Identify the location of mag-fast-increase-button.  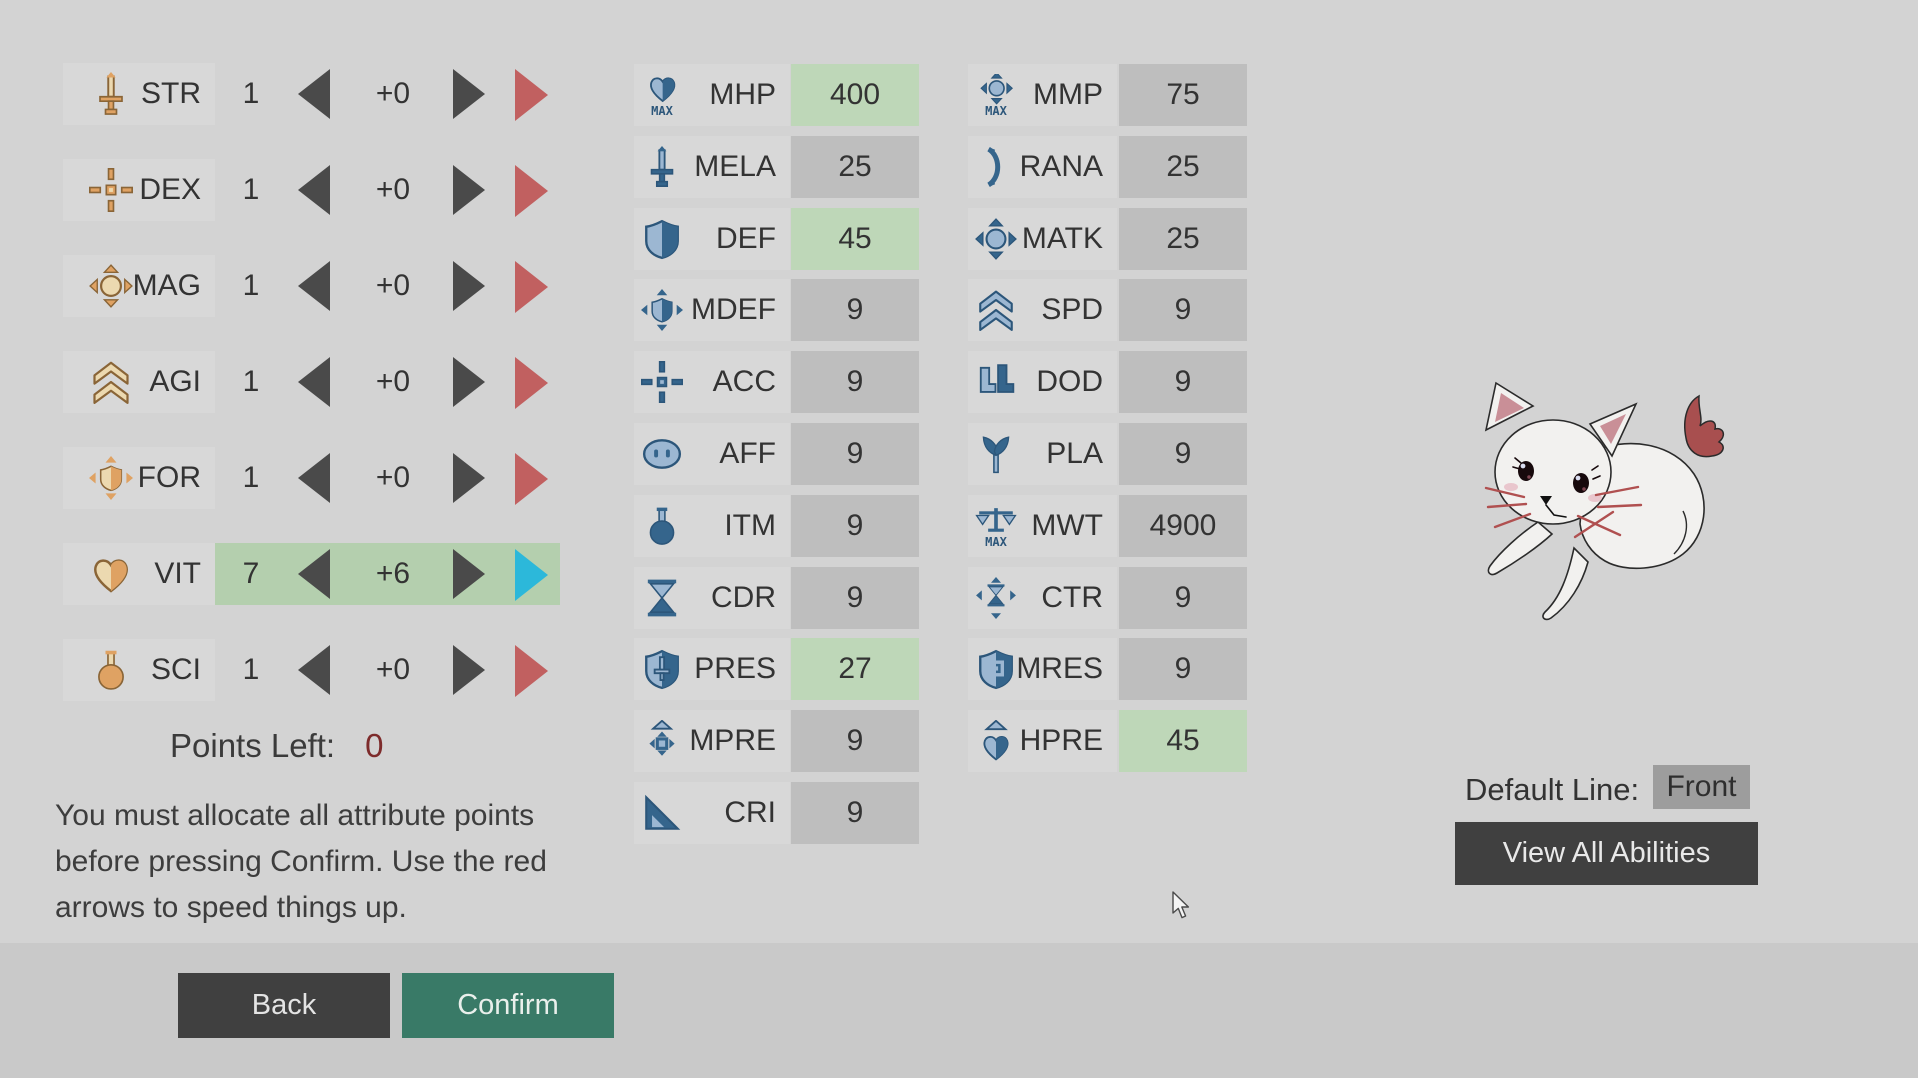
(532, 287).